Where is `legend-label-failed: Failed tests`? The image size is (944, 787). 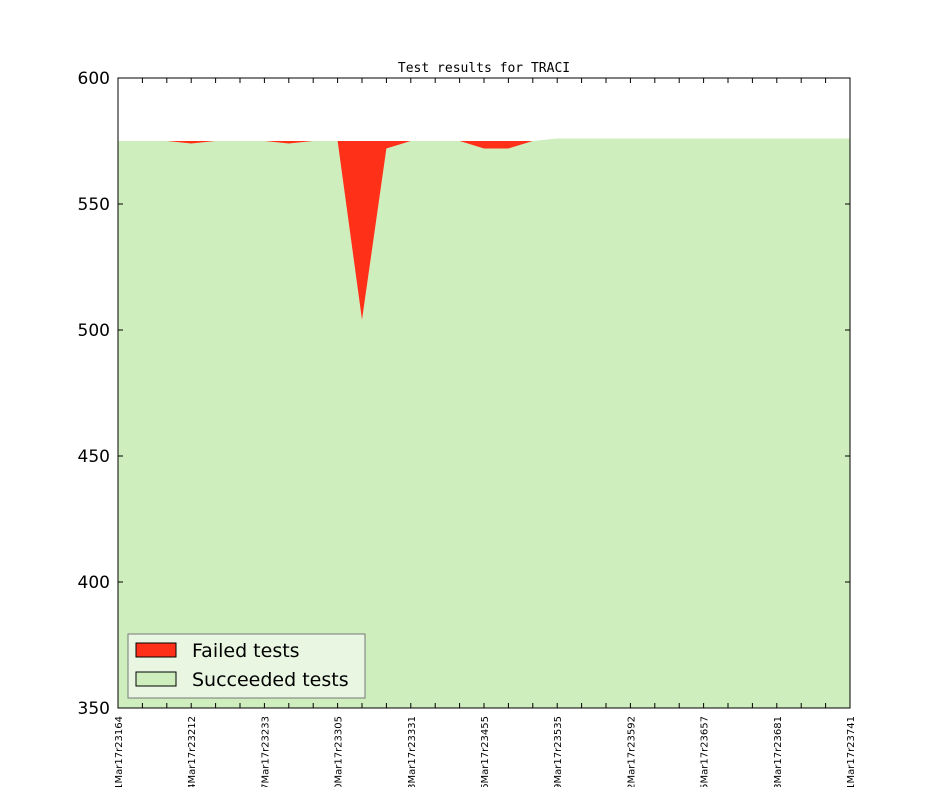 legend-label-failed: Failed tests is located at coordinates (246, 651).